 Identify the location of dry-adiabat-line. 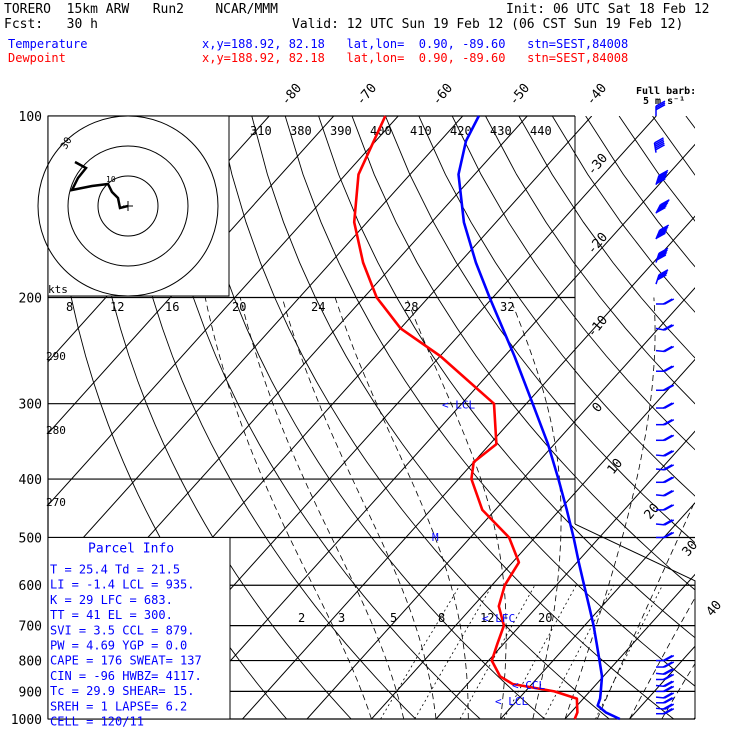
(606, 237).